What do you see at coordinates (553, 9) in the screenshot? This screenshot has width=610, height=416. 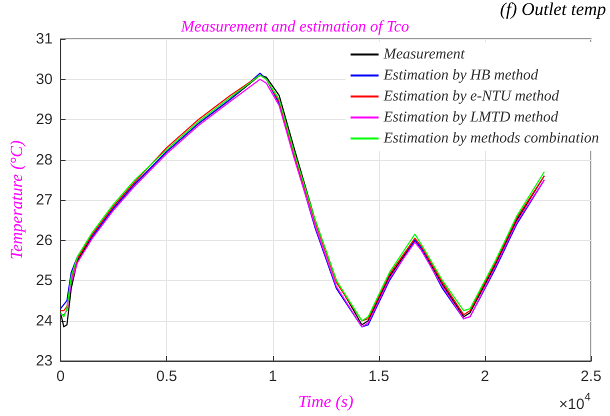 I see `text: (f) Outlet temp` at bounding box center [553, 9].